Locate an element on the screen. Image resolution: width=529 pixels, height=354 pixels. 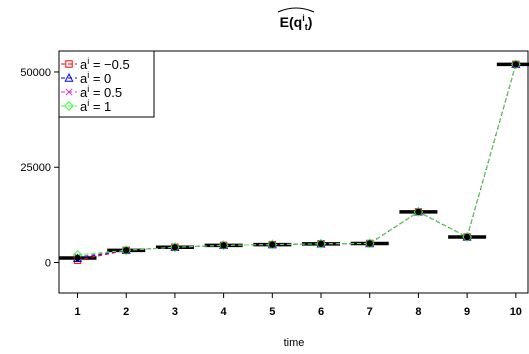
chart-title-close: ) is located at coordinates (310, 22).